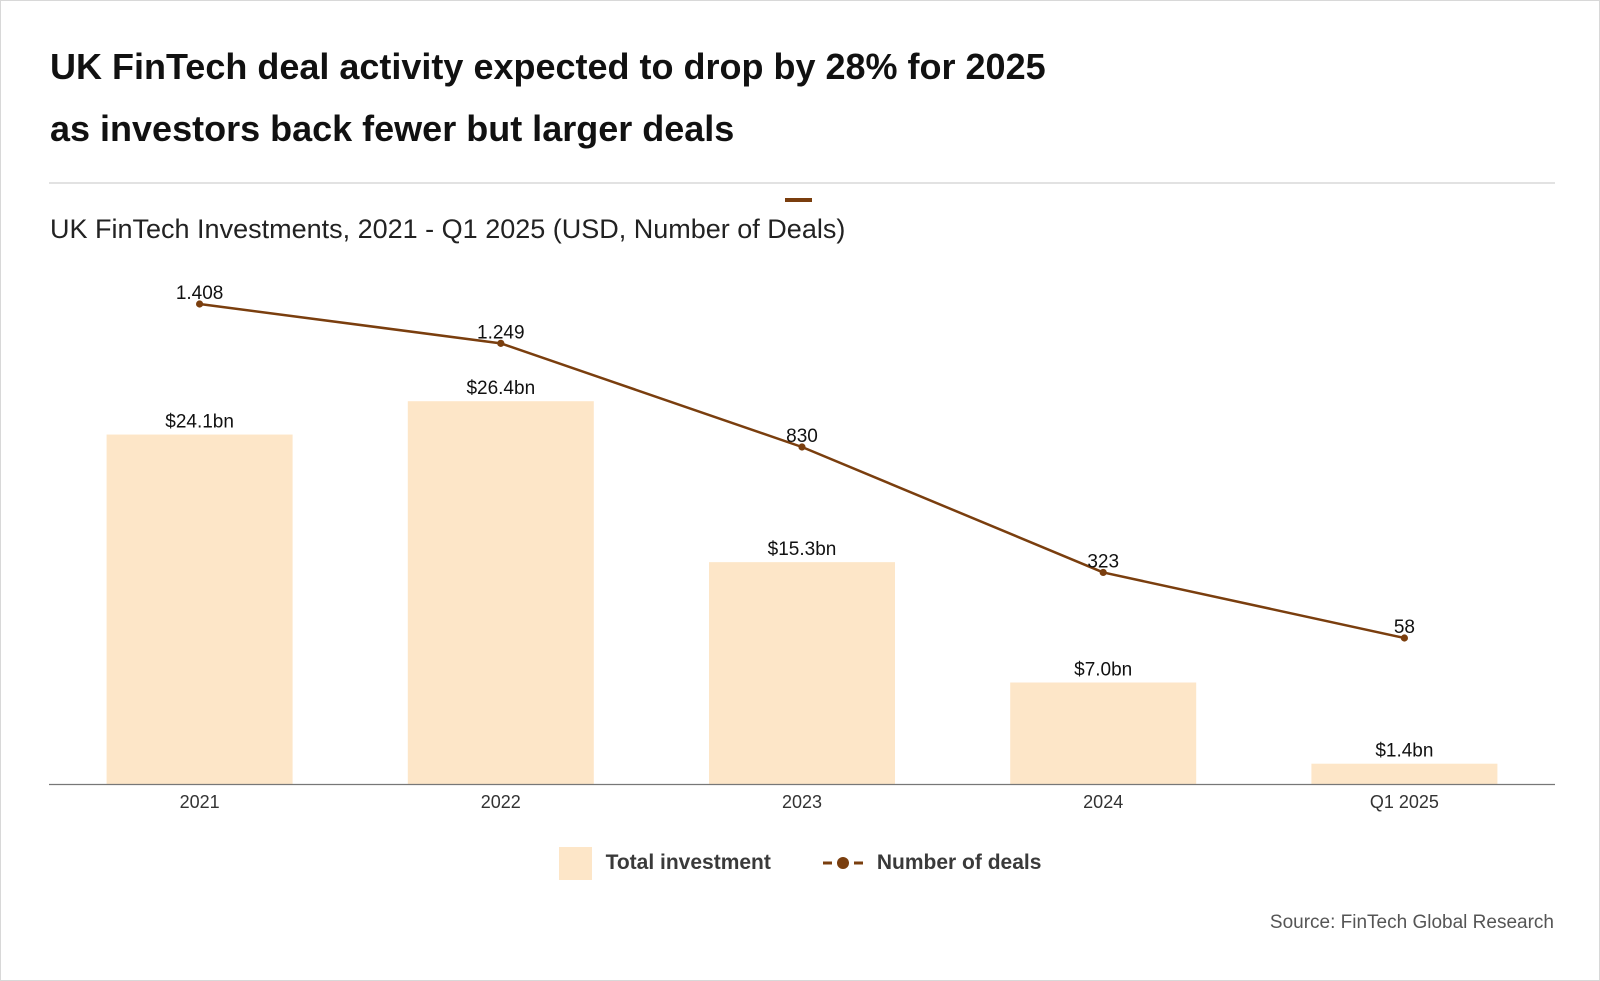 The width and height of the screenshot is (1600, 981). Describe the element at coordinates (200, 293) in the screenshot. I see `deals-value-label-0: 1.408` at that location.